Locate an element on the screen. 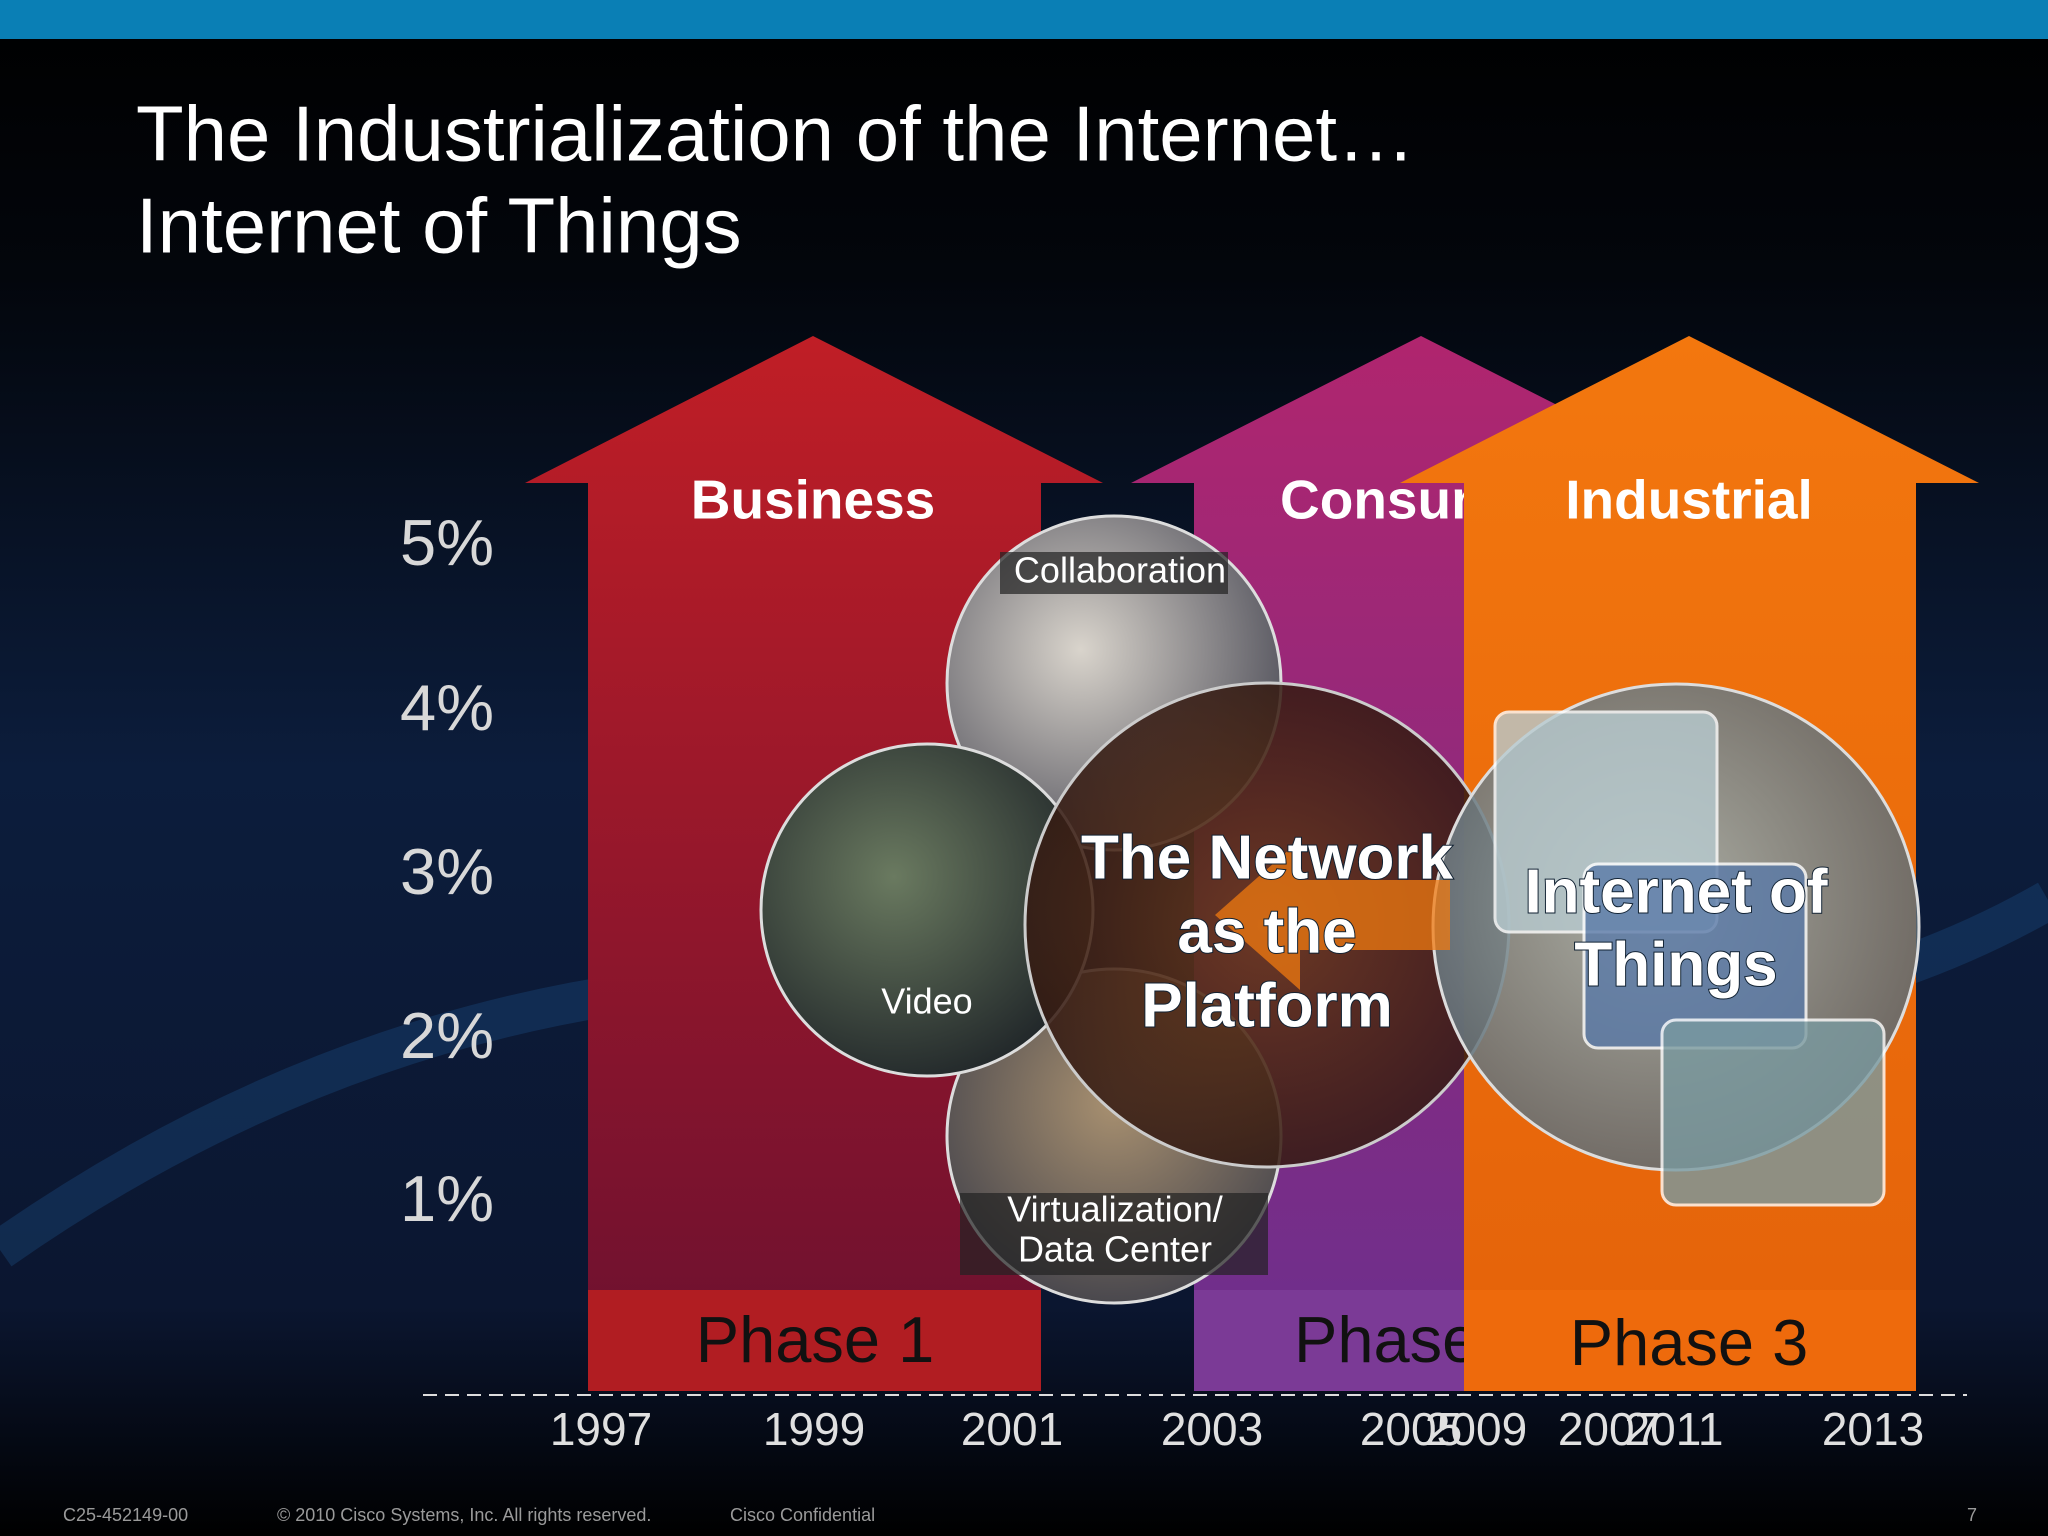 The width and height of the screenshot is (2048, 1536). scale-label: 5% is located at coordinates (447, 542).